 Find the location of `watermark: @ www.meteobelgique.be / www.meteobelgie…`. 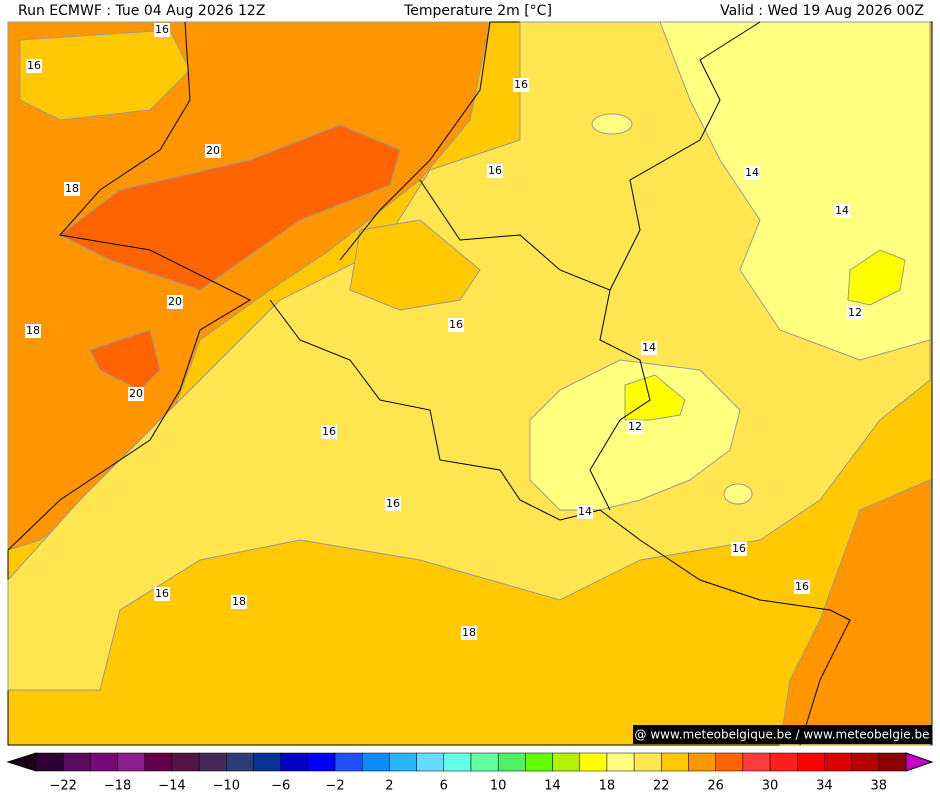

watermark: @ www.meteobelgique.be / www.meteobelgie… is located at coordinates (782, 735).